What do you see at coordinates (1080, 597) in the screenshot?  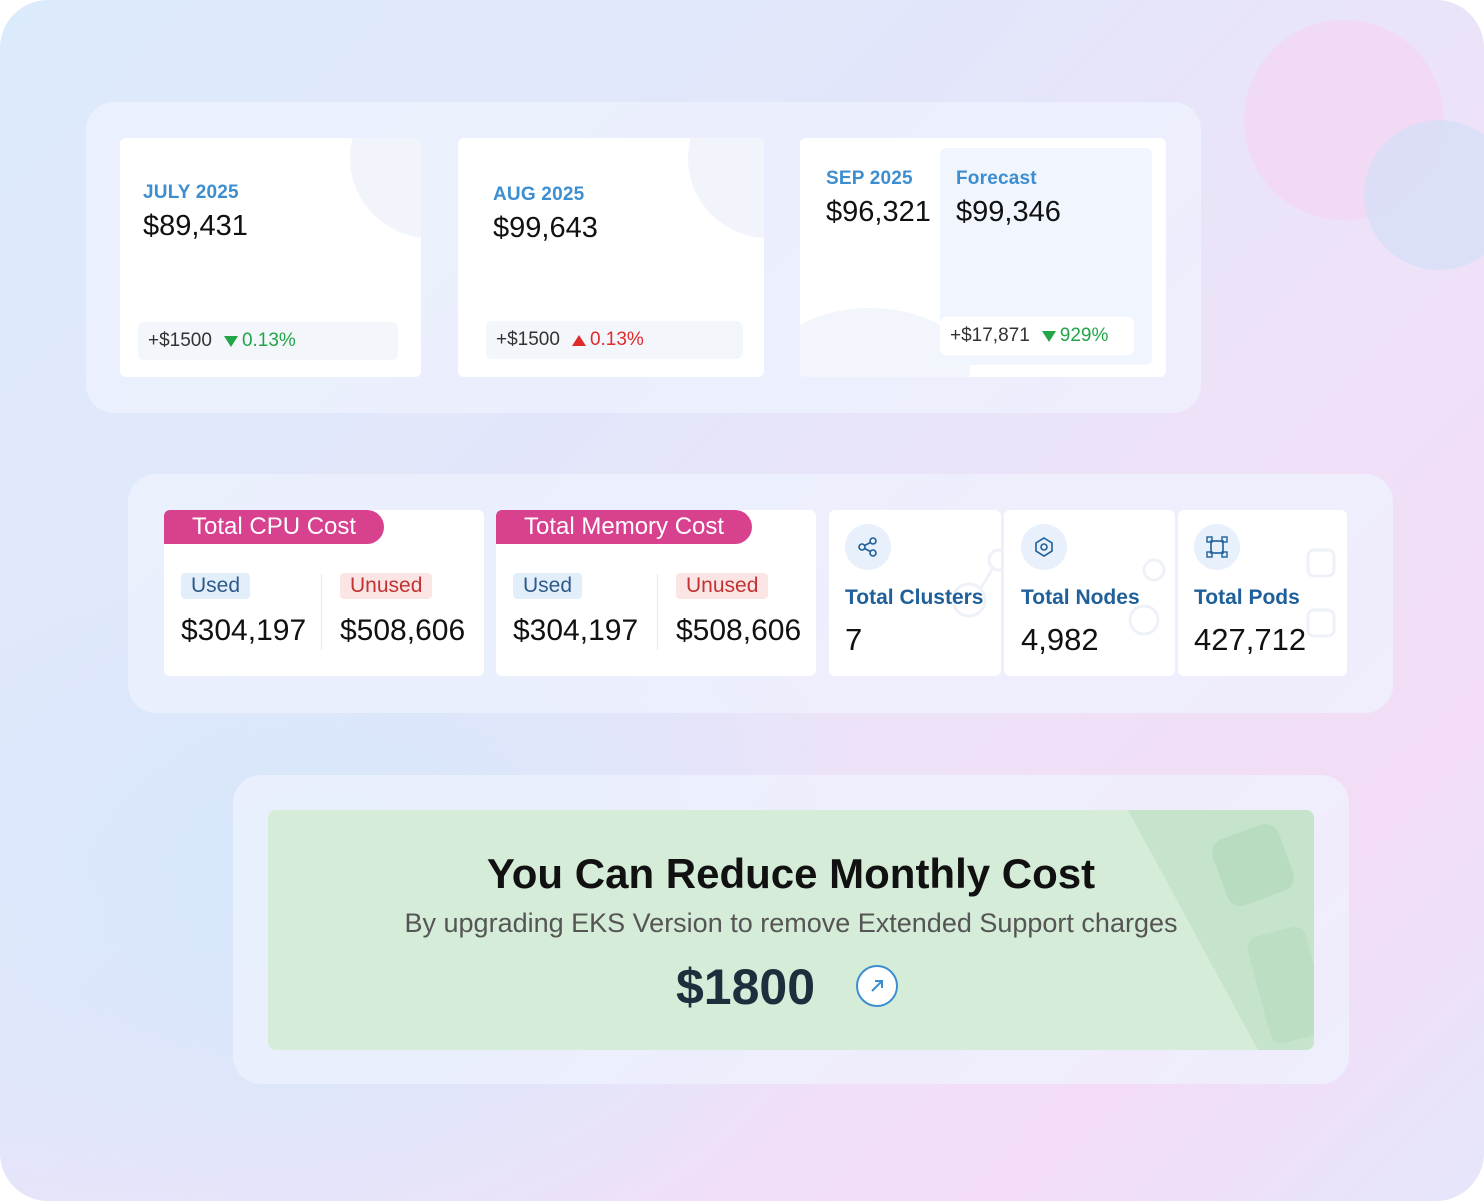 I see `stat-label: Total Nodes` at bounding box center [1080, 597].